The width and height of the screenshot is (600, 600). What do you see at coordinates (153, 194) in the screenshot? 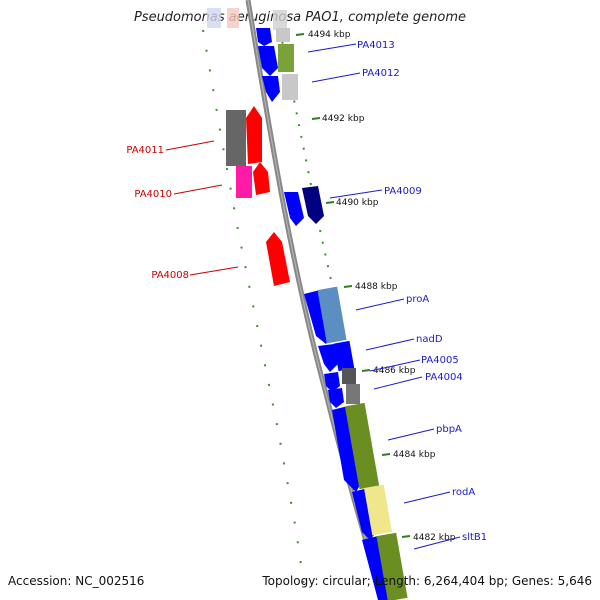
I see `gene-label: PA4010` at bounding box center [153, 194].